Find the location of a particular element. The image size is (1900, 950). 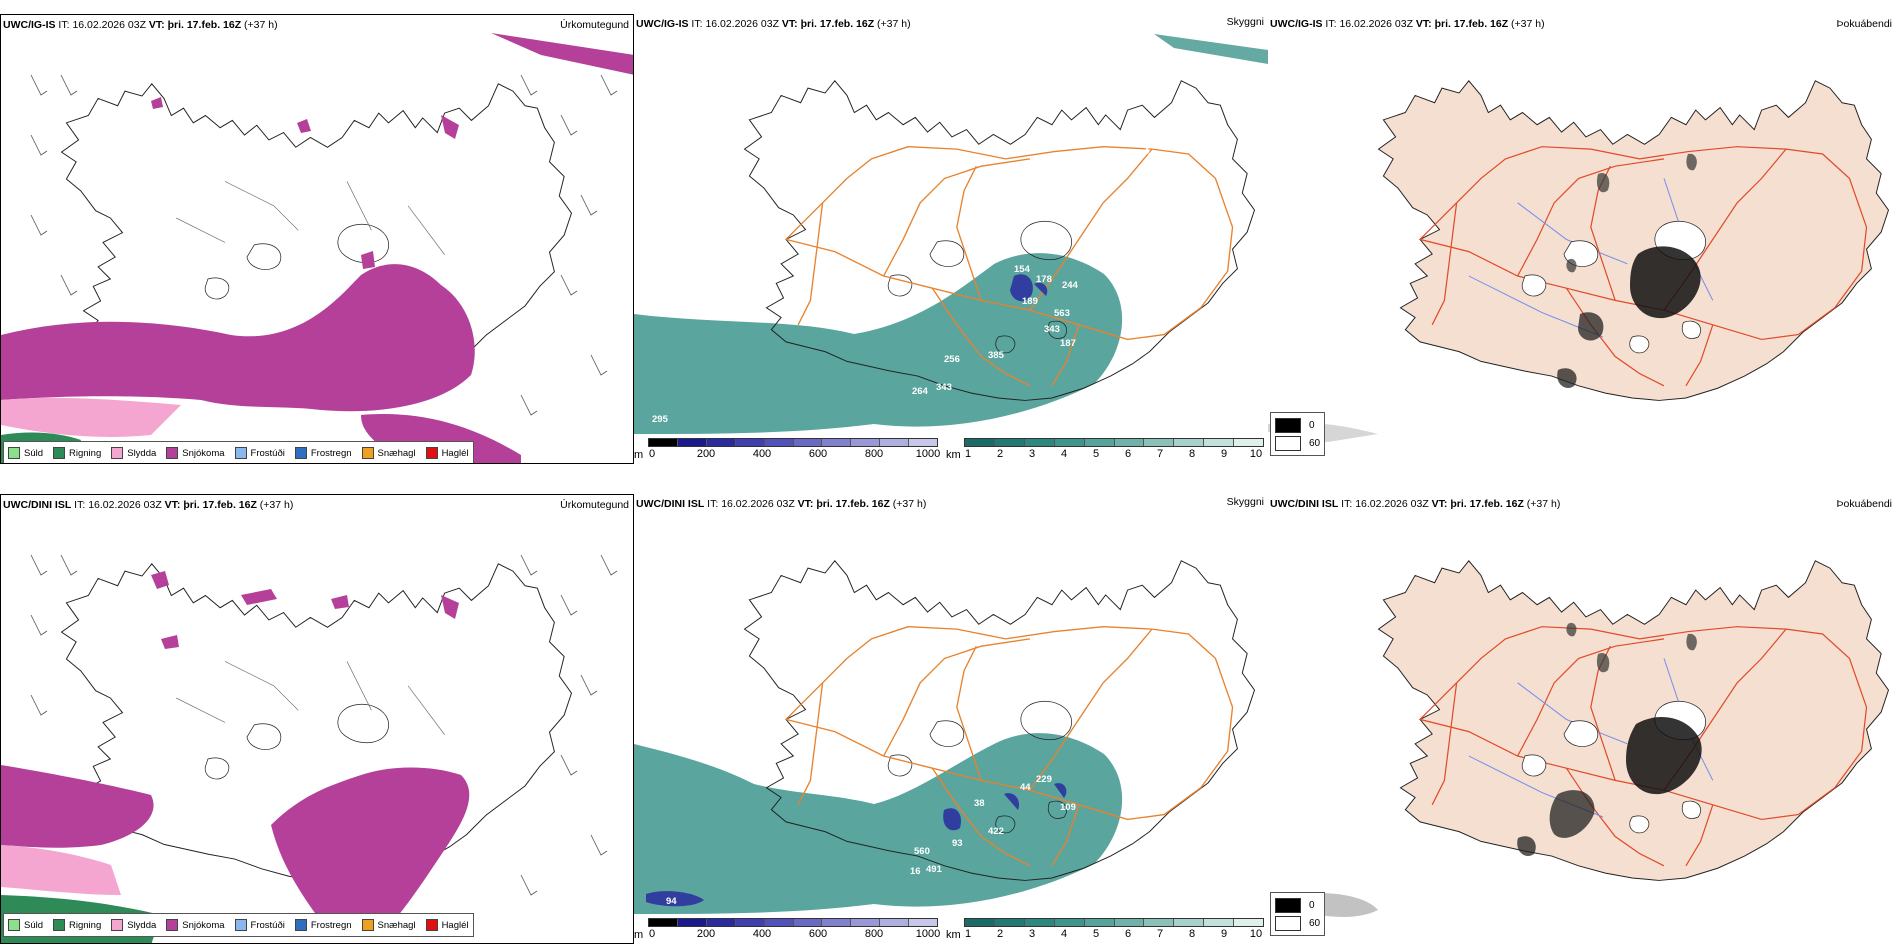

visibility-value: 187 is located at coordinates (1068, 343).